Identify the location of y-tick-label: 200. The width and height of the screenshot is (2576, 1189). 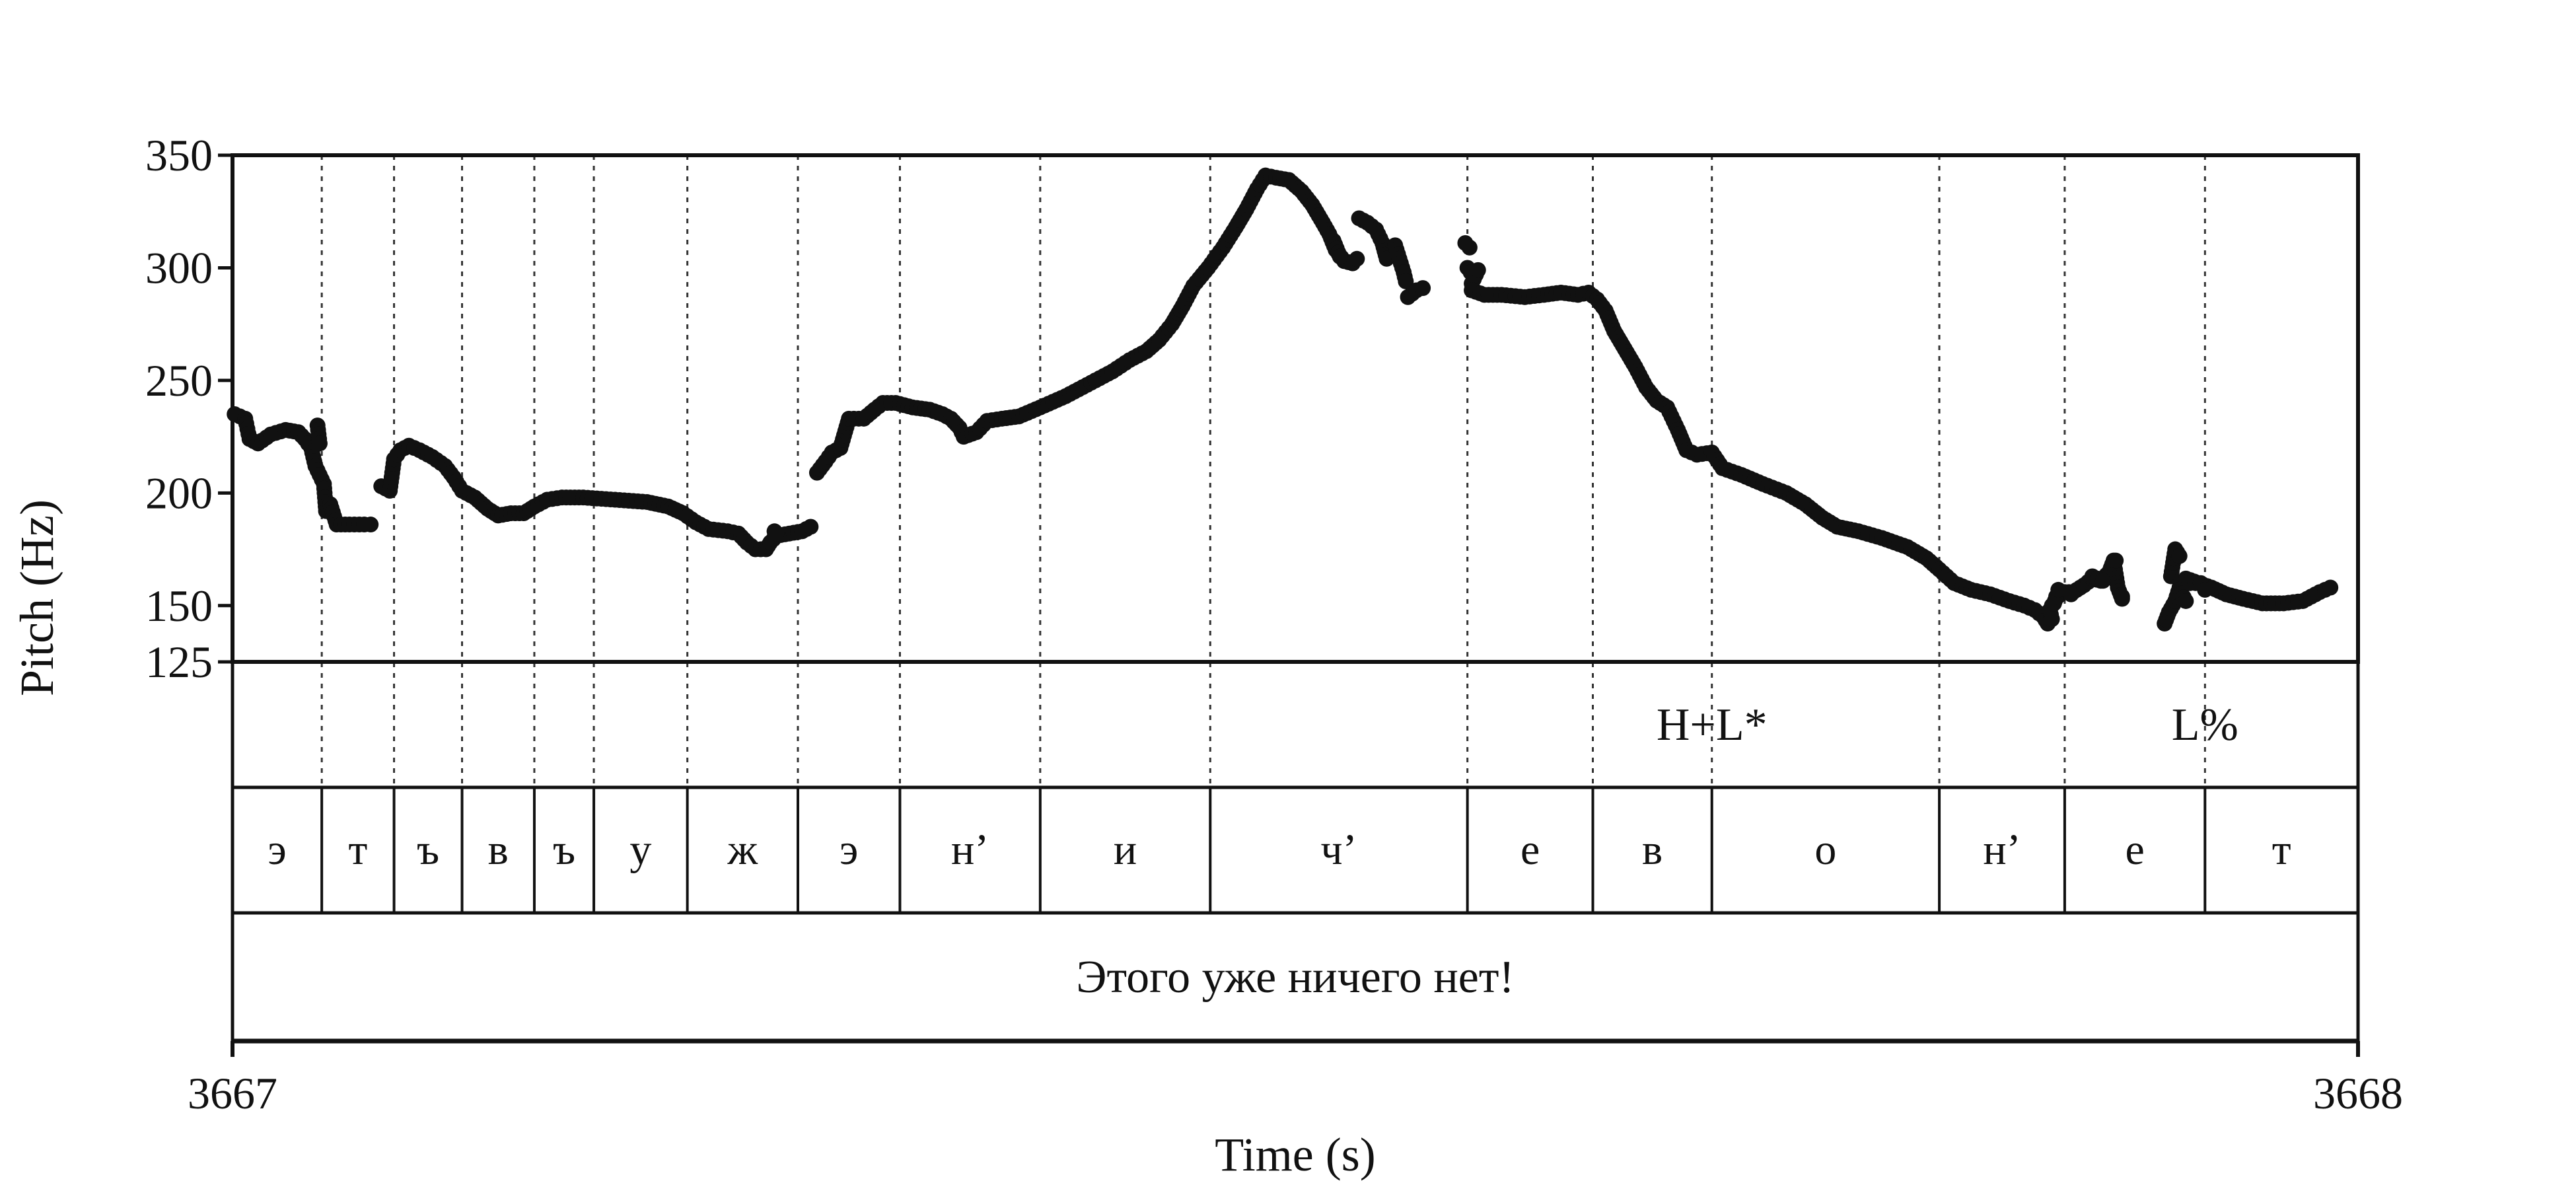
(179, 493).